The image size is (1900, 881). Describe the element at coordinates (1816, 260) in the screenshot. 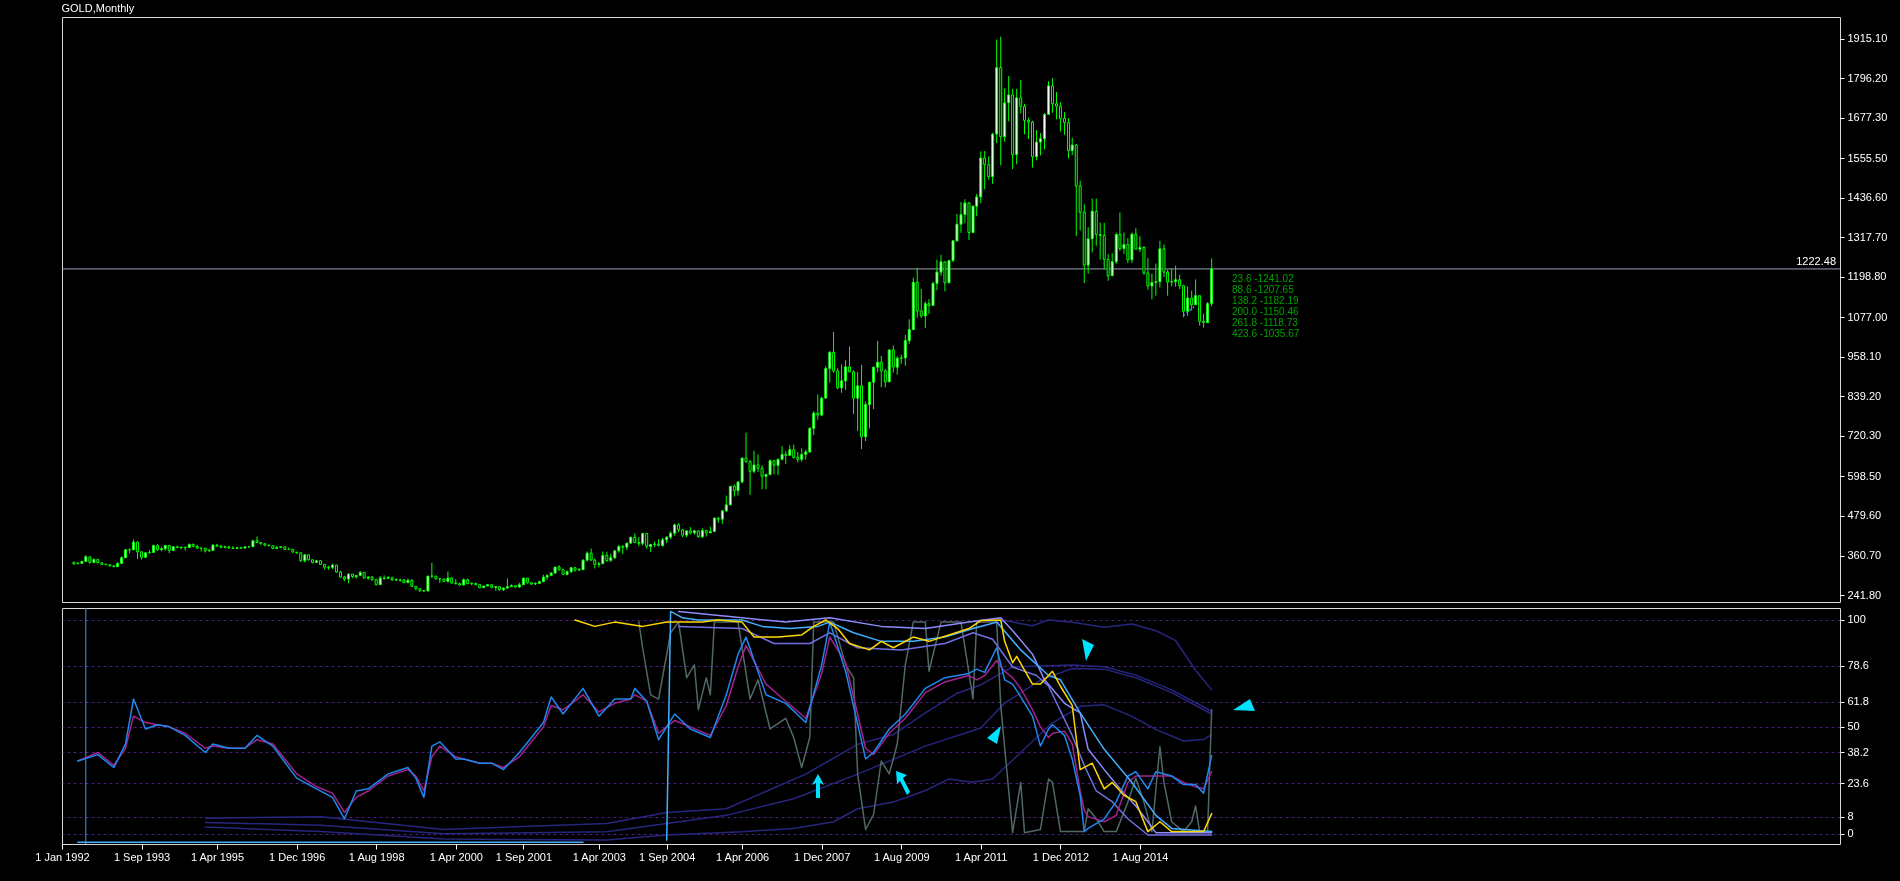

I see `ref-line-label: 1222.48` at that location.